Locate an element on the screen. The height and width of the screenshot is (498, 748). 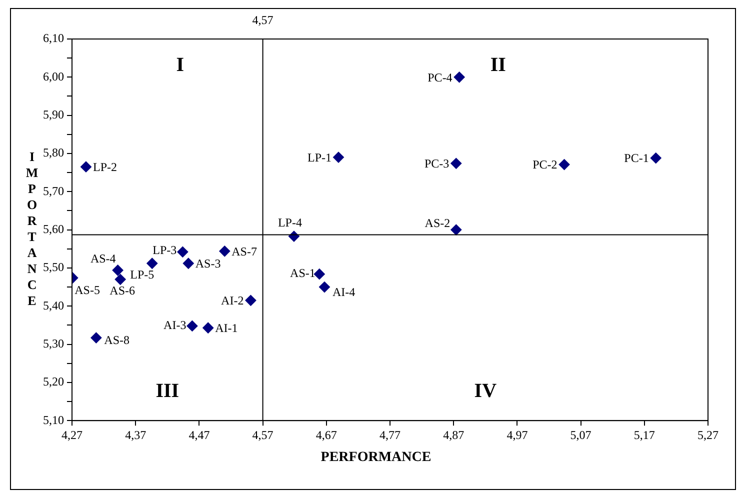
annotation: AS-2 is located at coordinates (437, 223).